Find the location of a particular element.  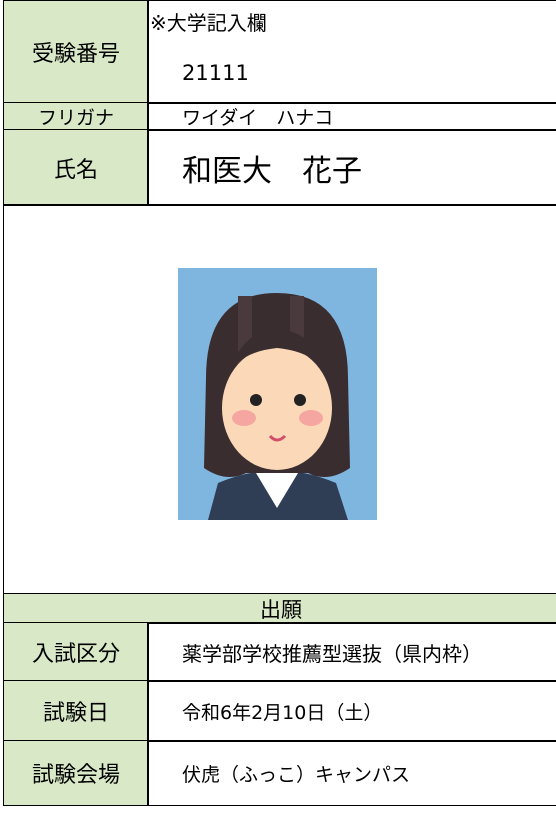

label-cell: フリガナ is located at coordinates (76, 116).